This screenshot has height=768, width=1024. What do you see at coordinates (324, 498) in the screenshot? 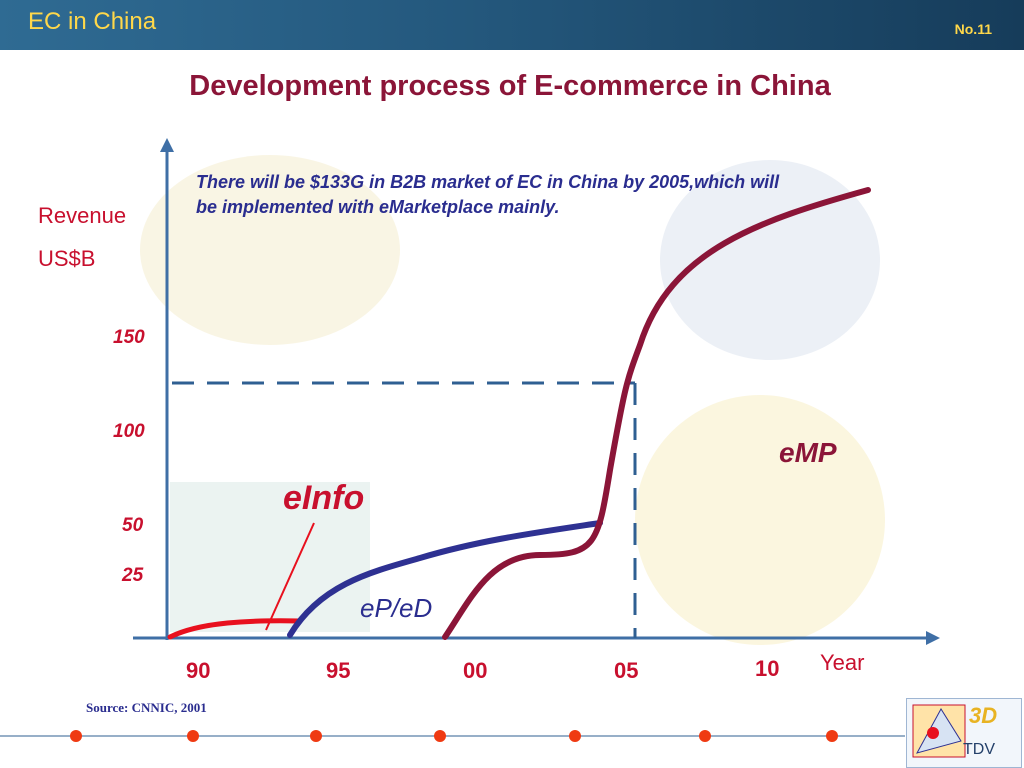
I see `series-label-einfo: eInfo` at bounding box center [324, 498].